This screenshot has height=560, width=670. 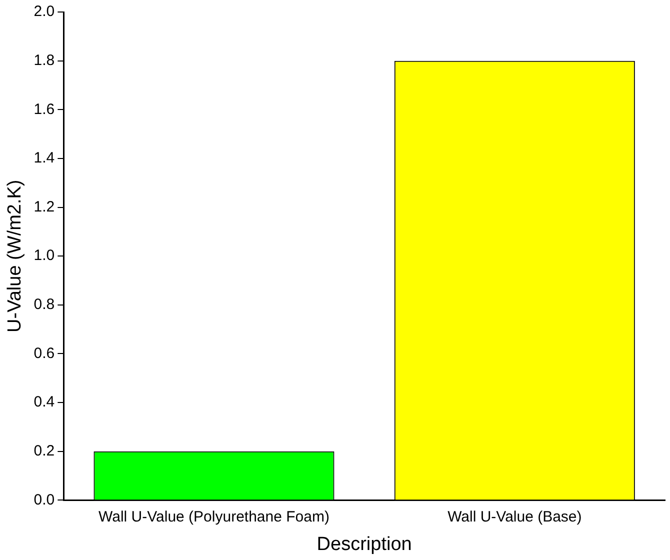 What do you see at coordinates (44, 255) in the screenshot?
I see `y-tick-label: 1.0` at bounding box center [44, 255].